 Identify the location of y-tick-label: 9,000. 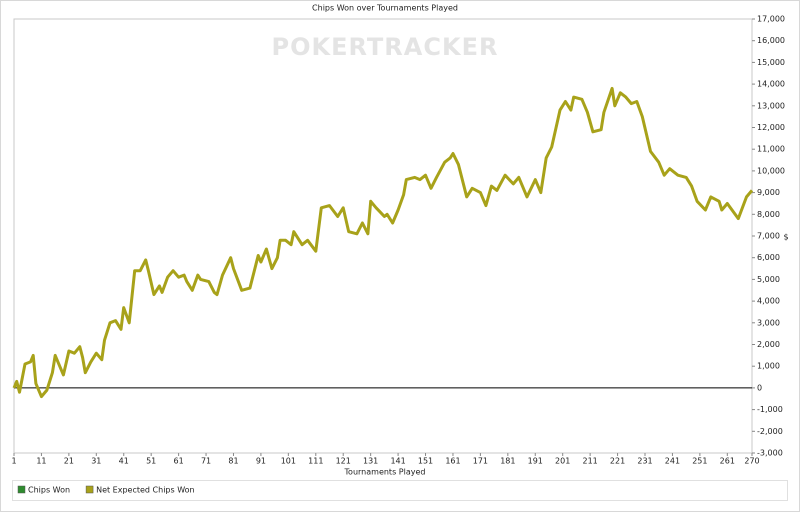
(768, 192).